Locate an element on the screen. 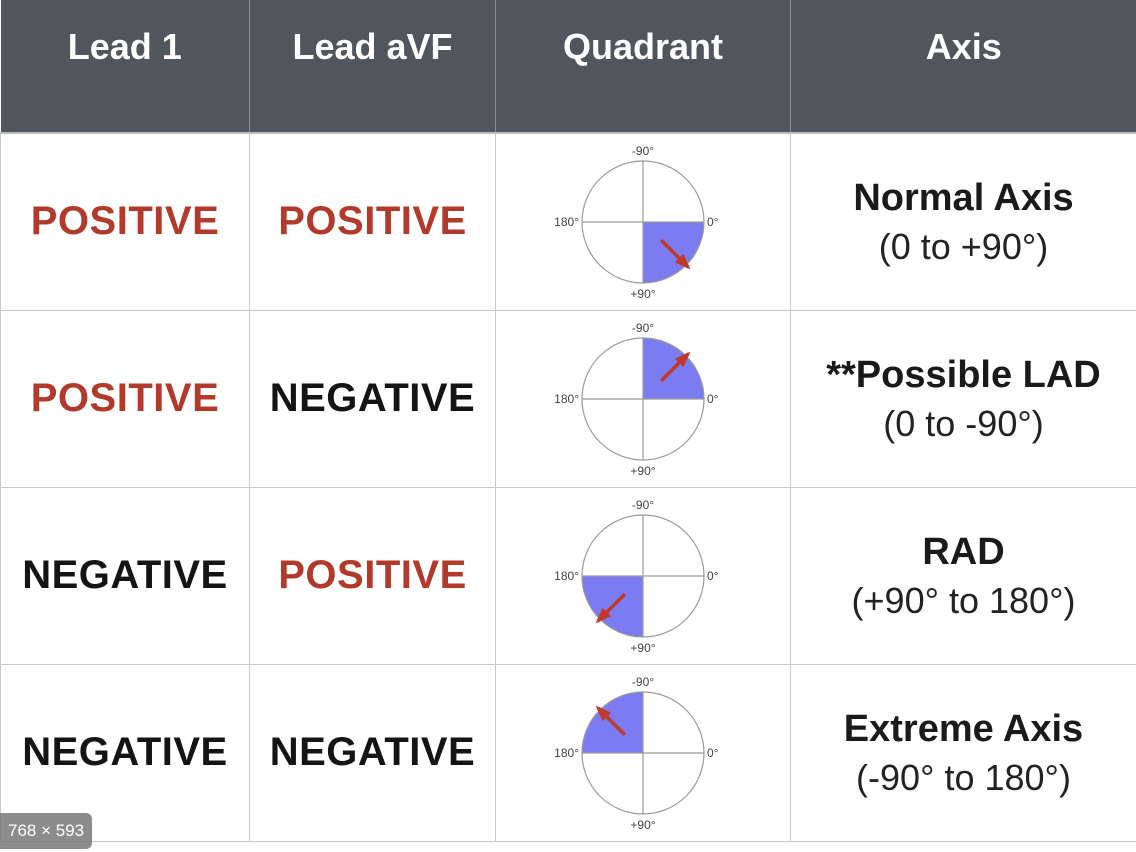  image-size-badge: 768 × 593 is located at coordinates (46, 831).